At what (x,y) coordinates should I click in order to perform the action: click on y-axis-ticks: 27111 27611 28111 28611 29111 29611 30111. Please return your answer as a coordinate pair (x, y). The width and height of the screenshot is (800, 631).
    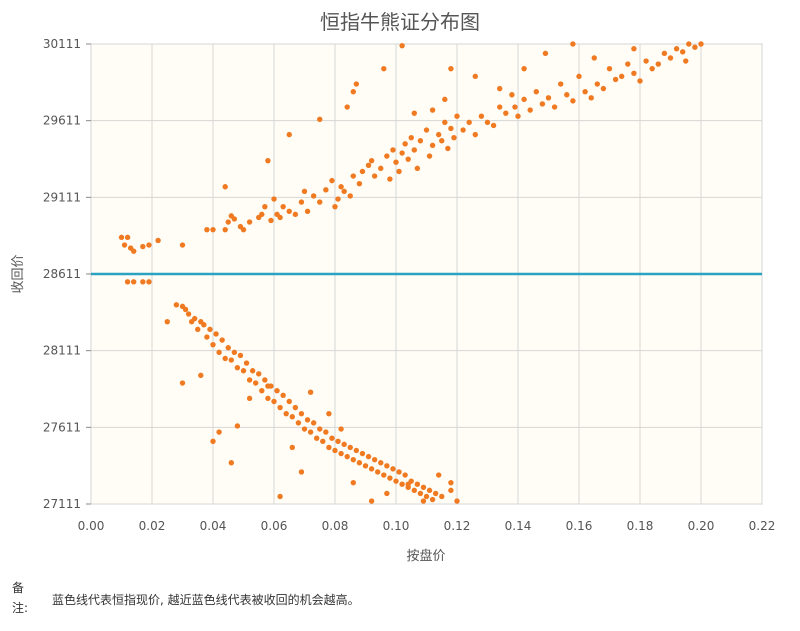
    Looking at the image, I should click on (67, 274).